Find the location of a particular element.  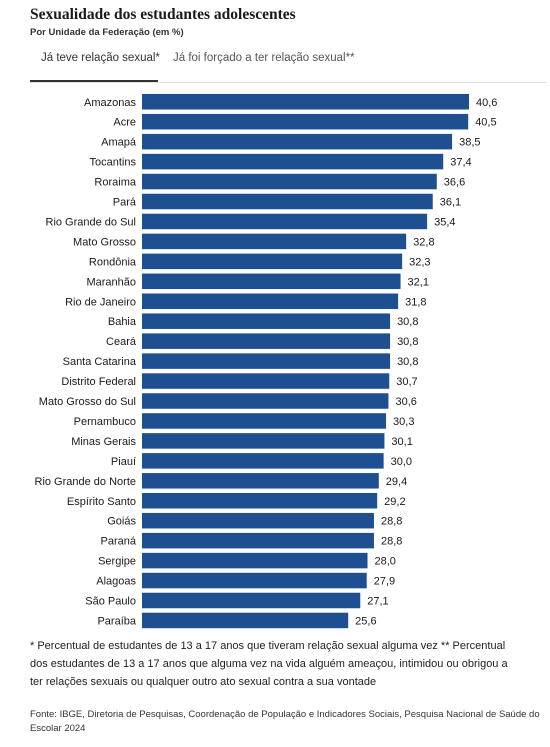

tab-ja-teve-relacao: Já teve relação sexual* is located at coordinates (100, 58).